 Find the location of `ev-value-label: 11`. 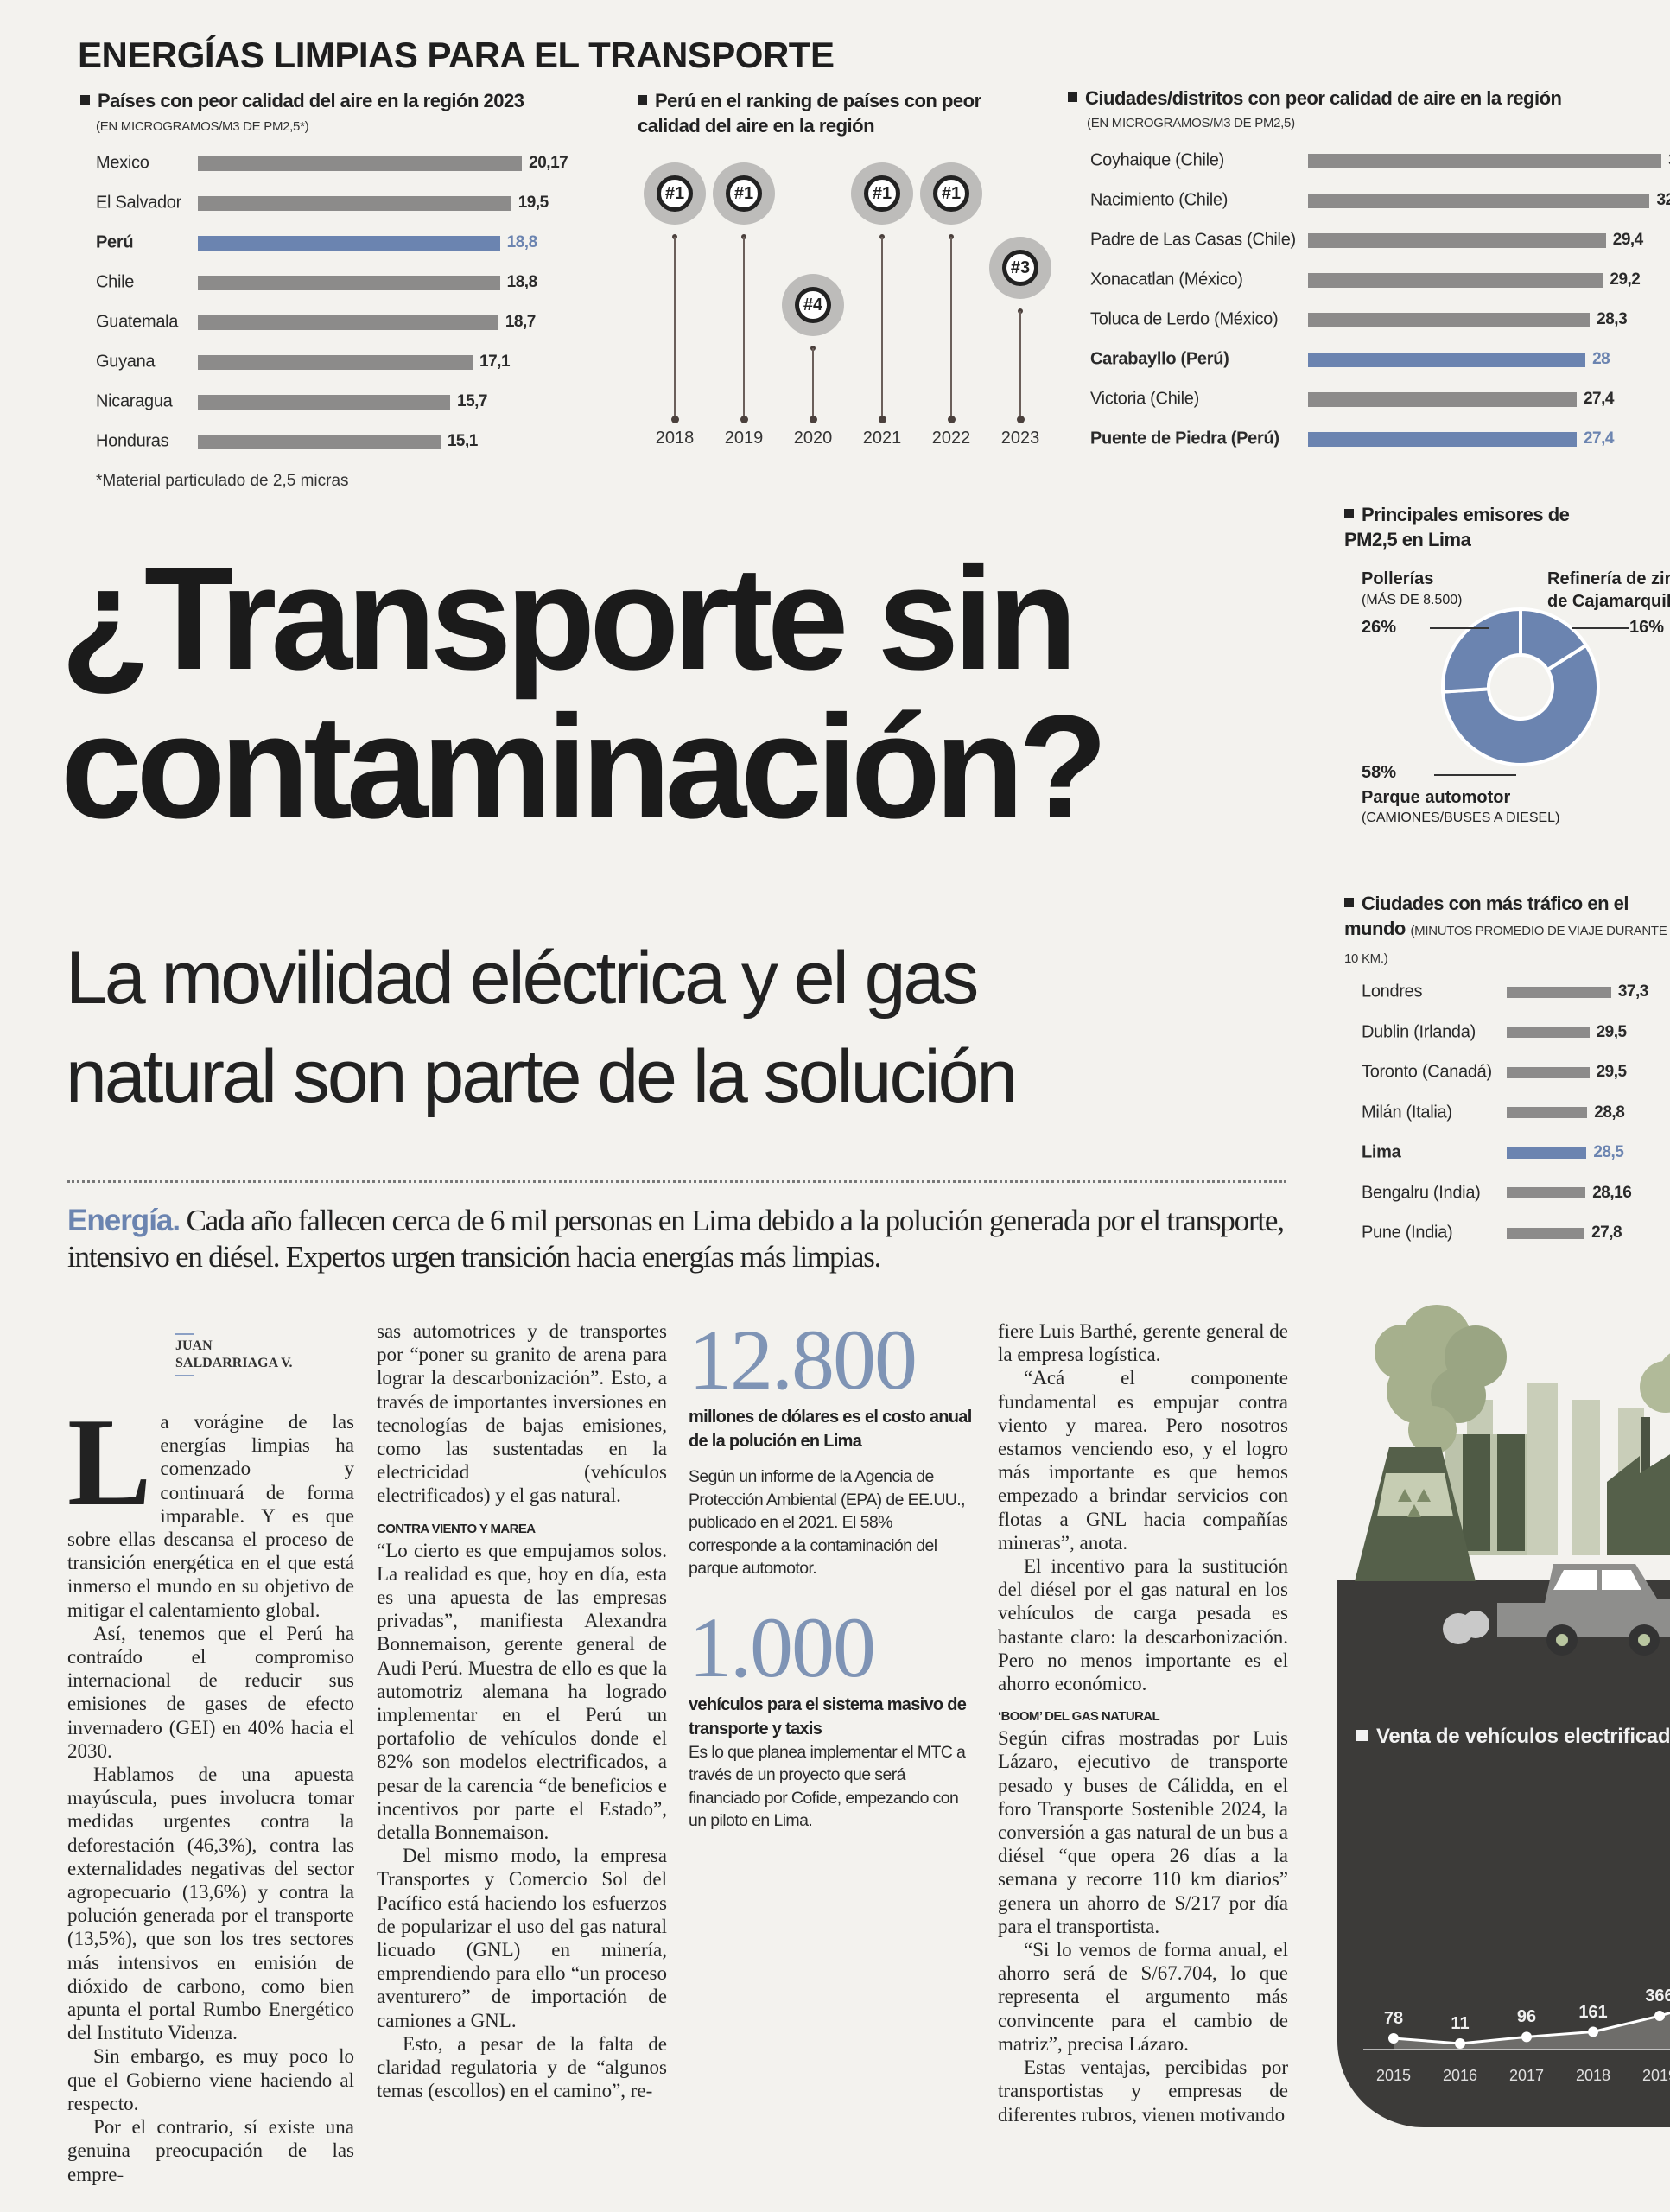

ev-value-label: 11 is located at coordinates (1460, 2024).